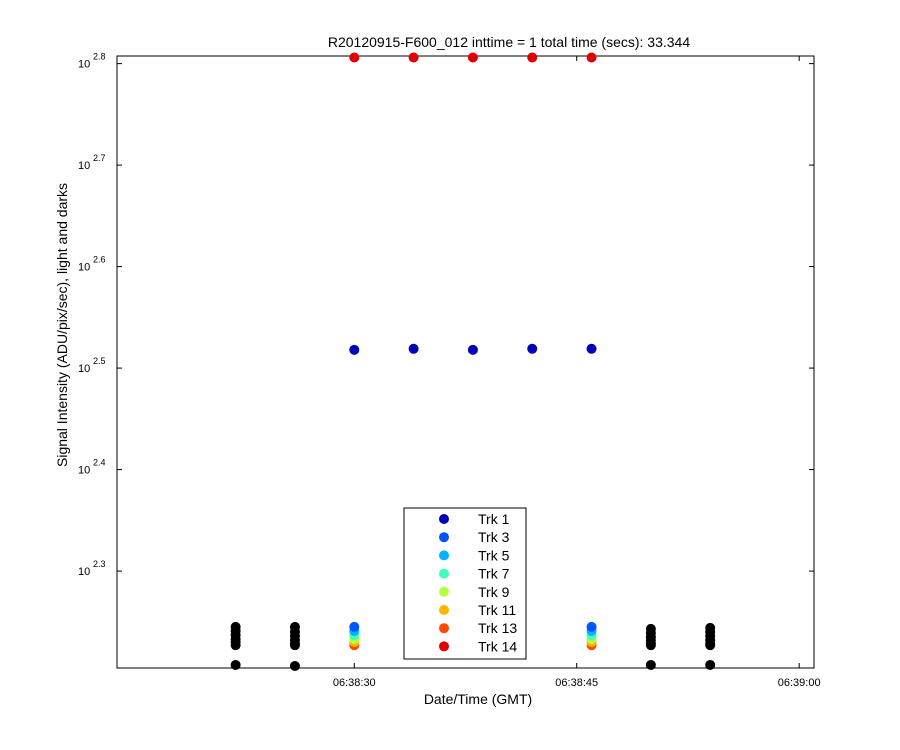 The width and height of the screenshot is (900, 750). Describe the element at coordinates (494, 537) in the screenshot. I see `legend-label: Trk 3` at that location.